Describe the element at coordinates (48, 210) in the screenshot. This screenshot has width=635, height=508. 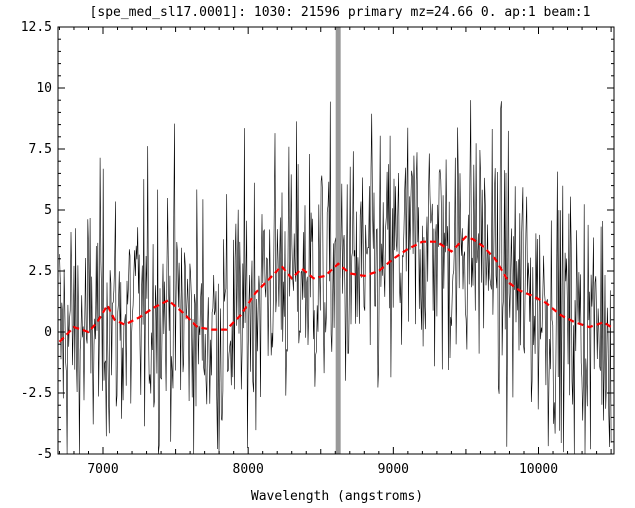
I see `y-tick-label: 5` at that location.